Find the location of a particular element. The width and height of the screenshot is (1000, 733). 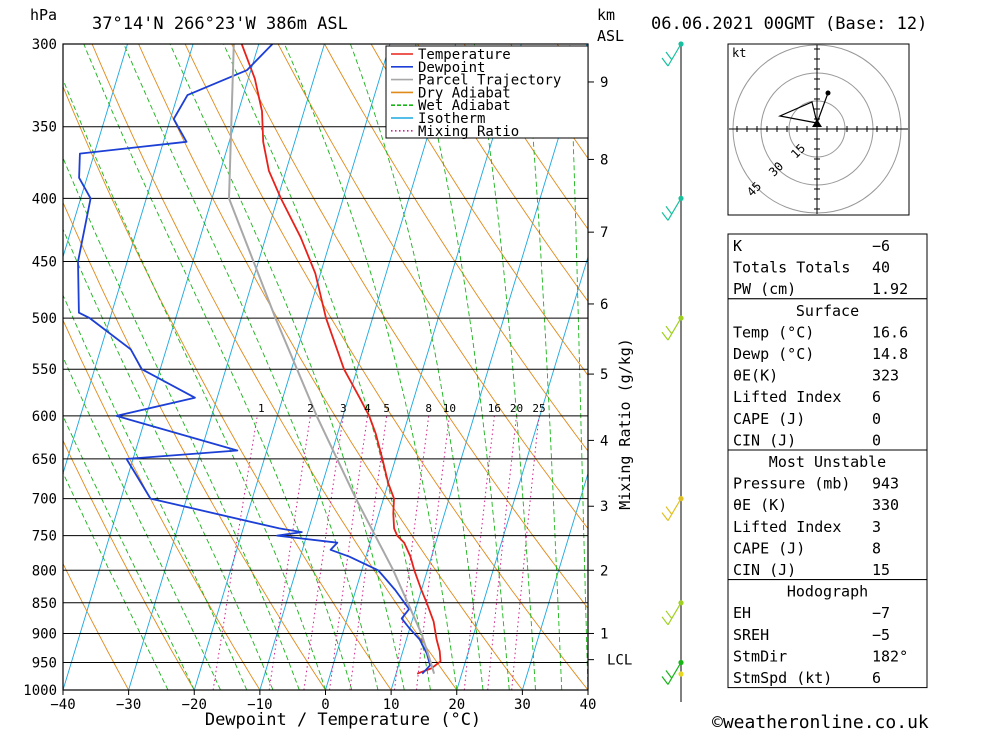

index-value: 6 is located at coordinates (876, 678).